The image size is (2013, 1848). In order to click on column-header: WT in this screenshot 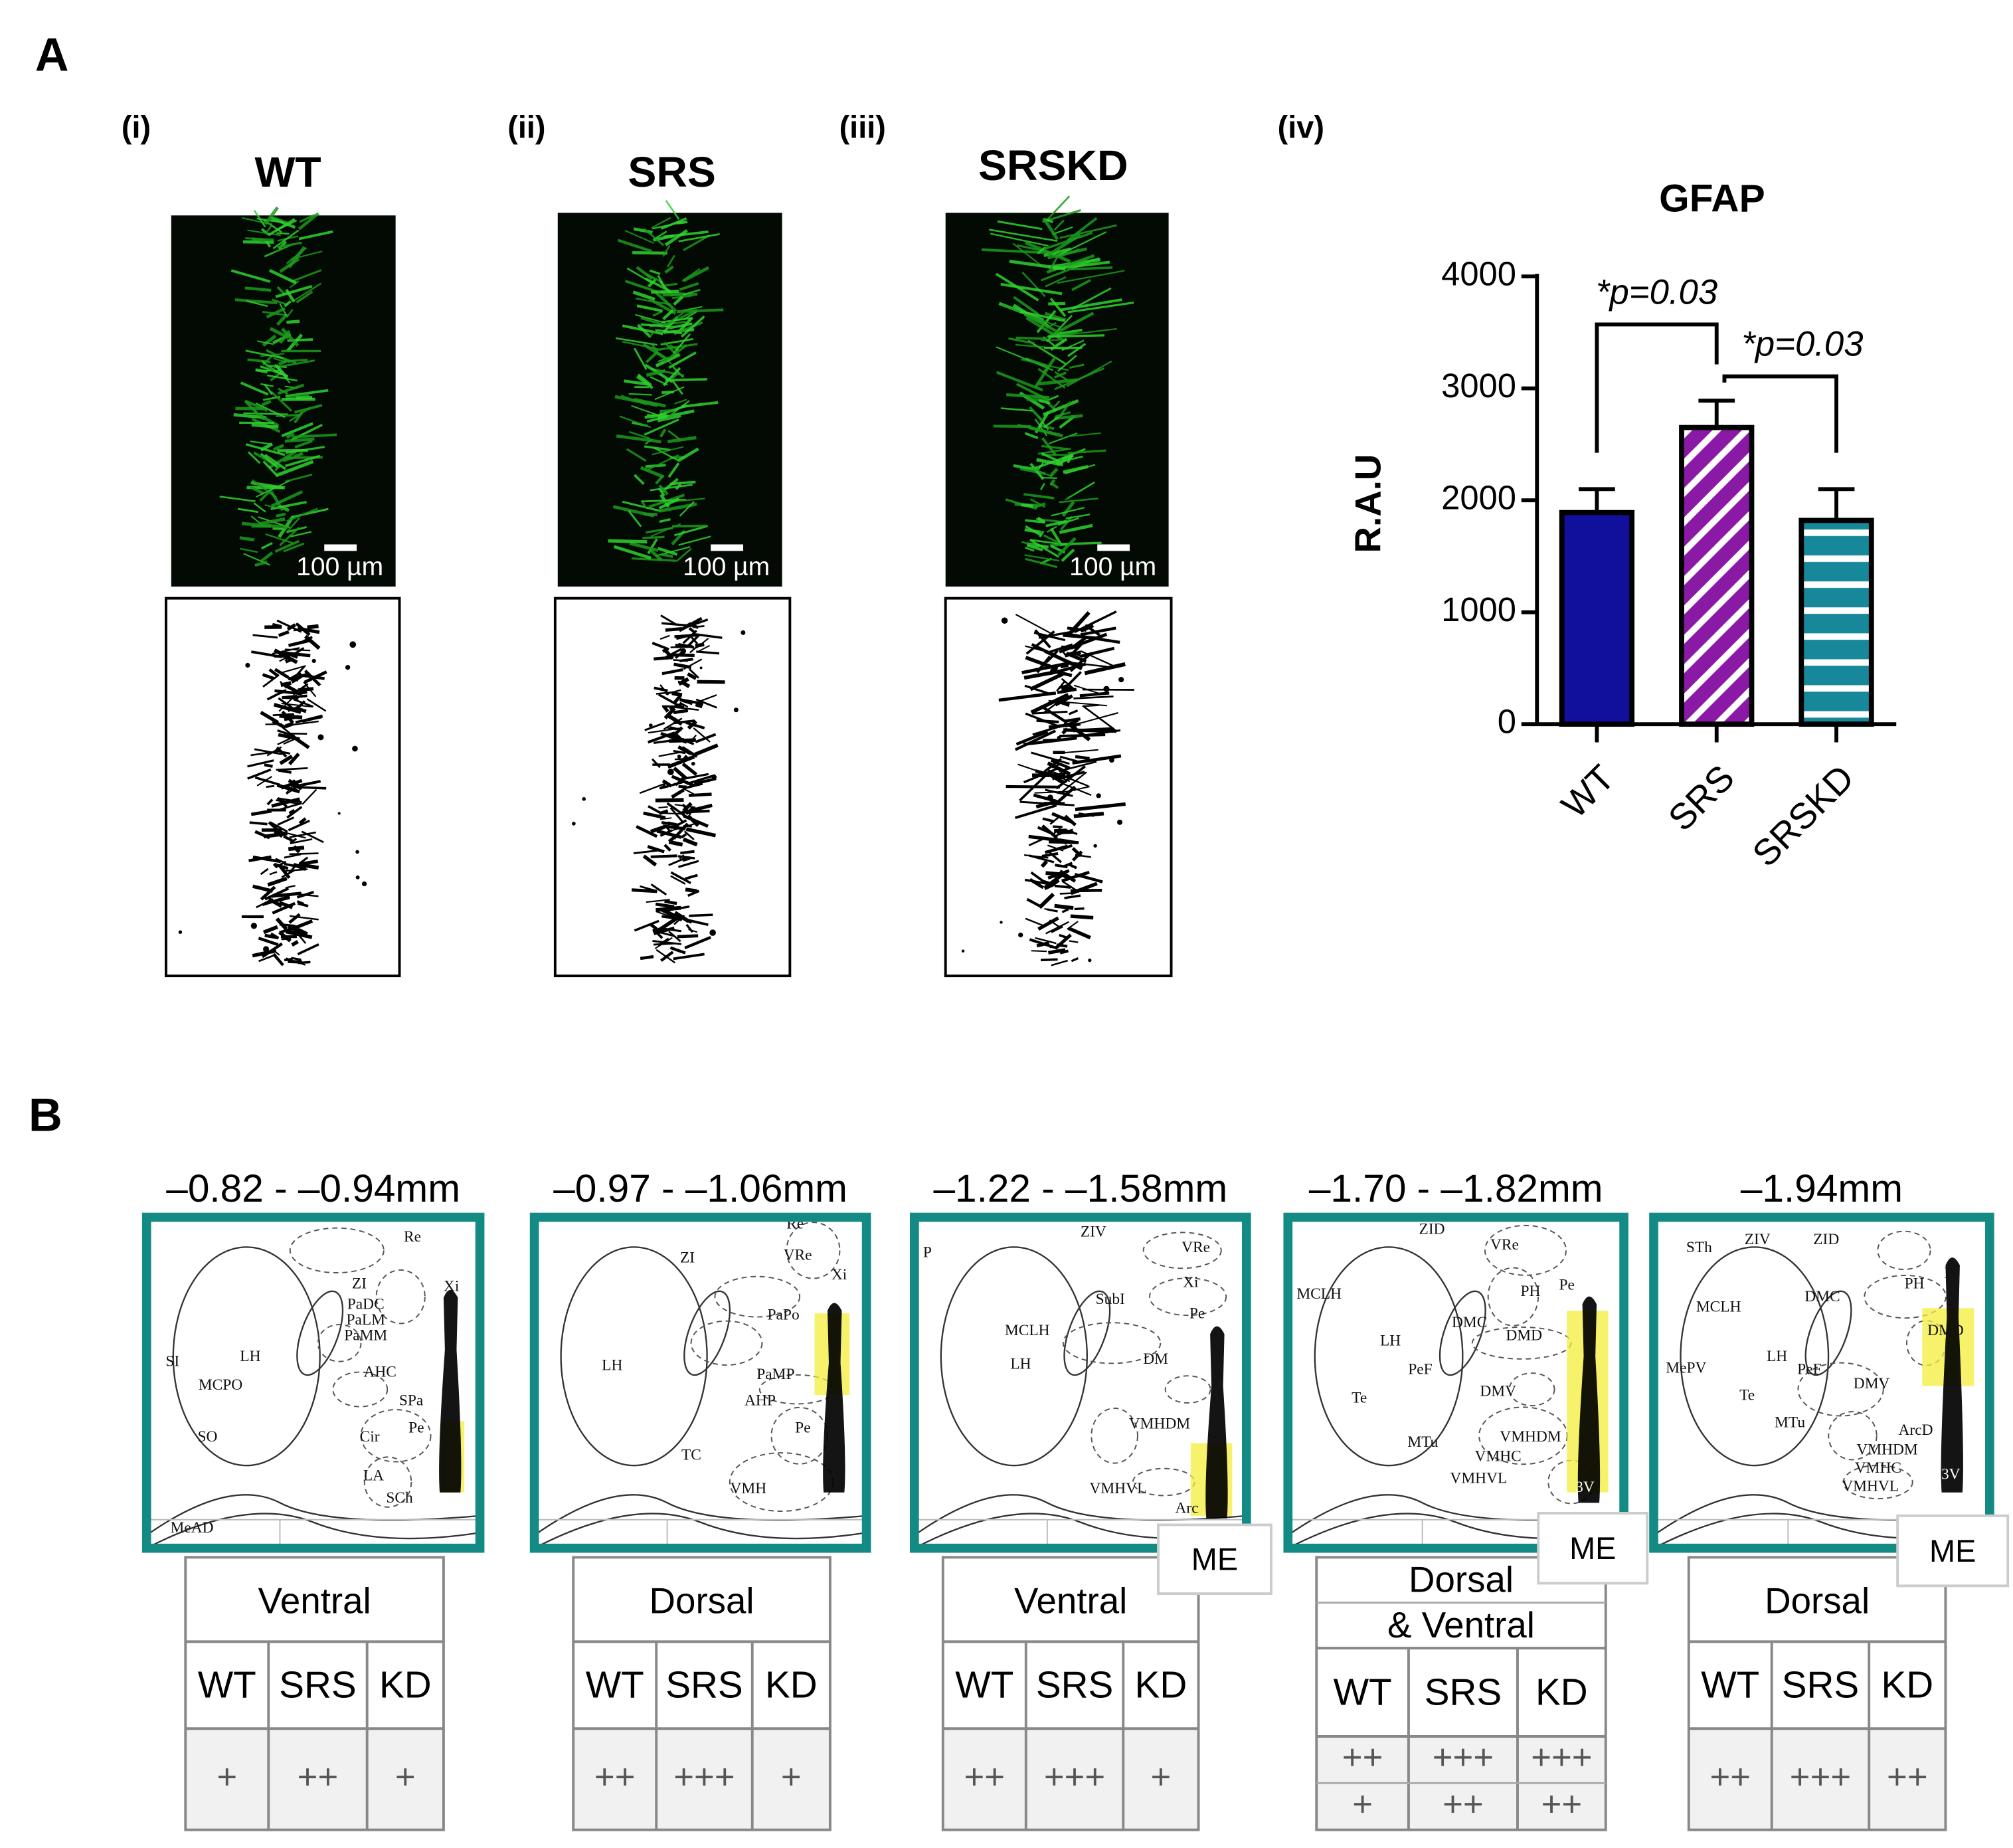, I will do `click(227, 1686)`.